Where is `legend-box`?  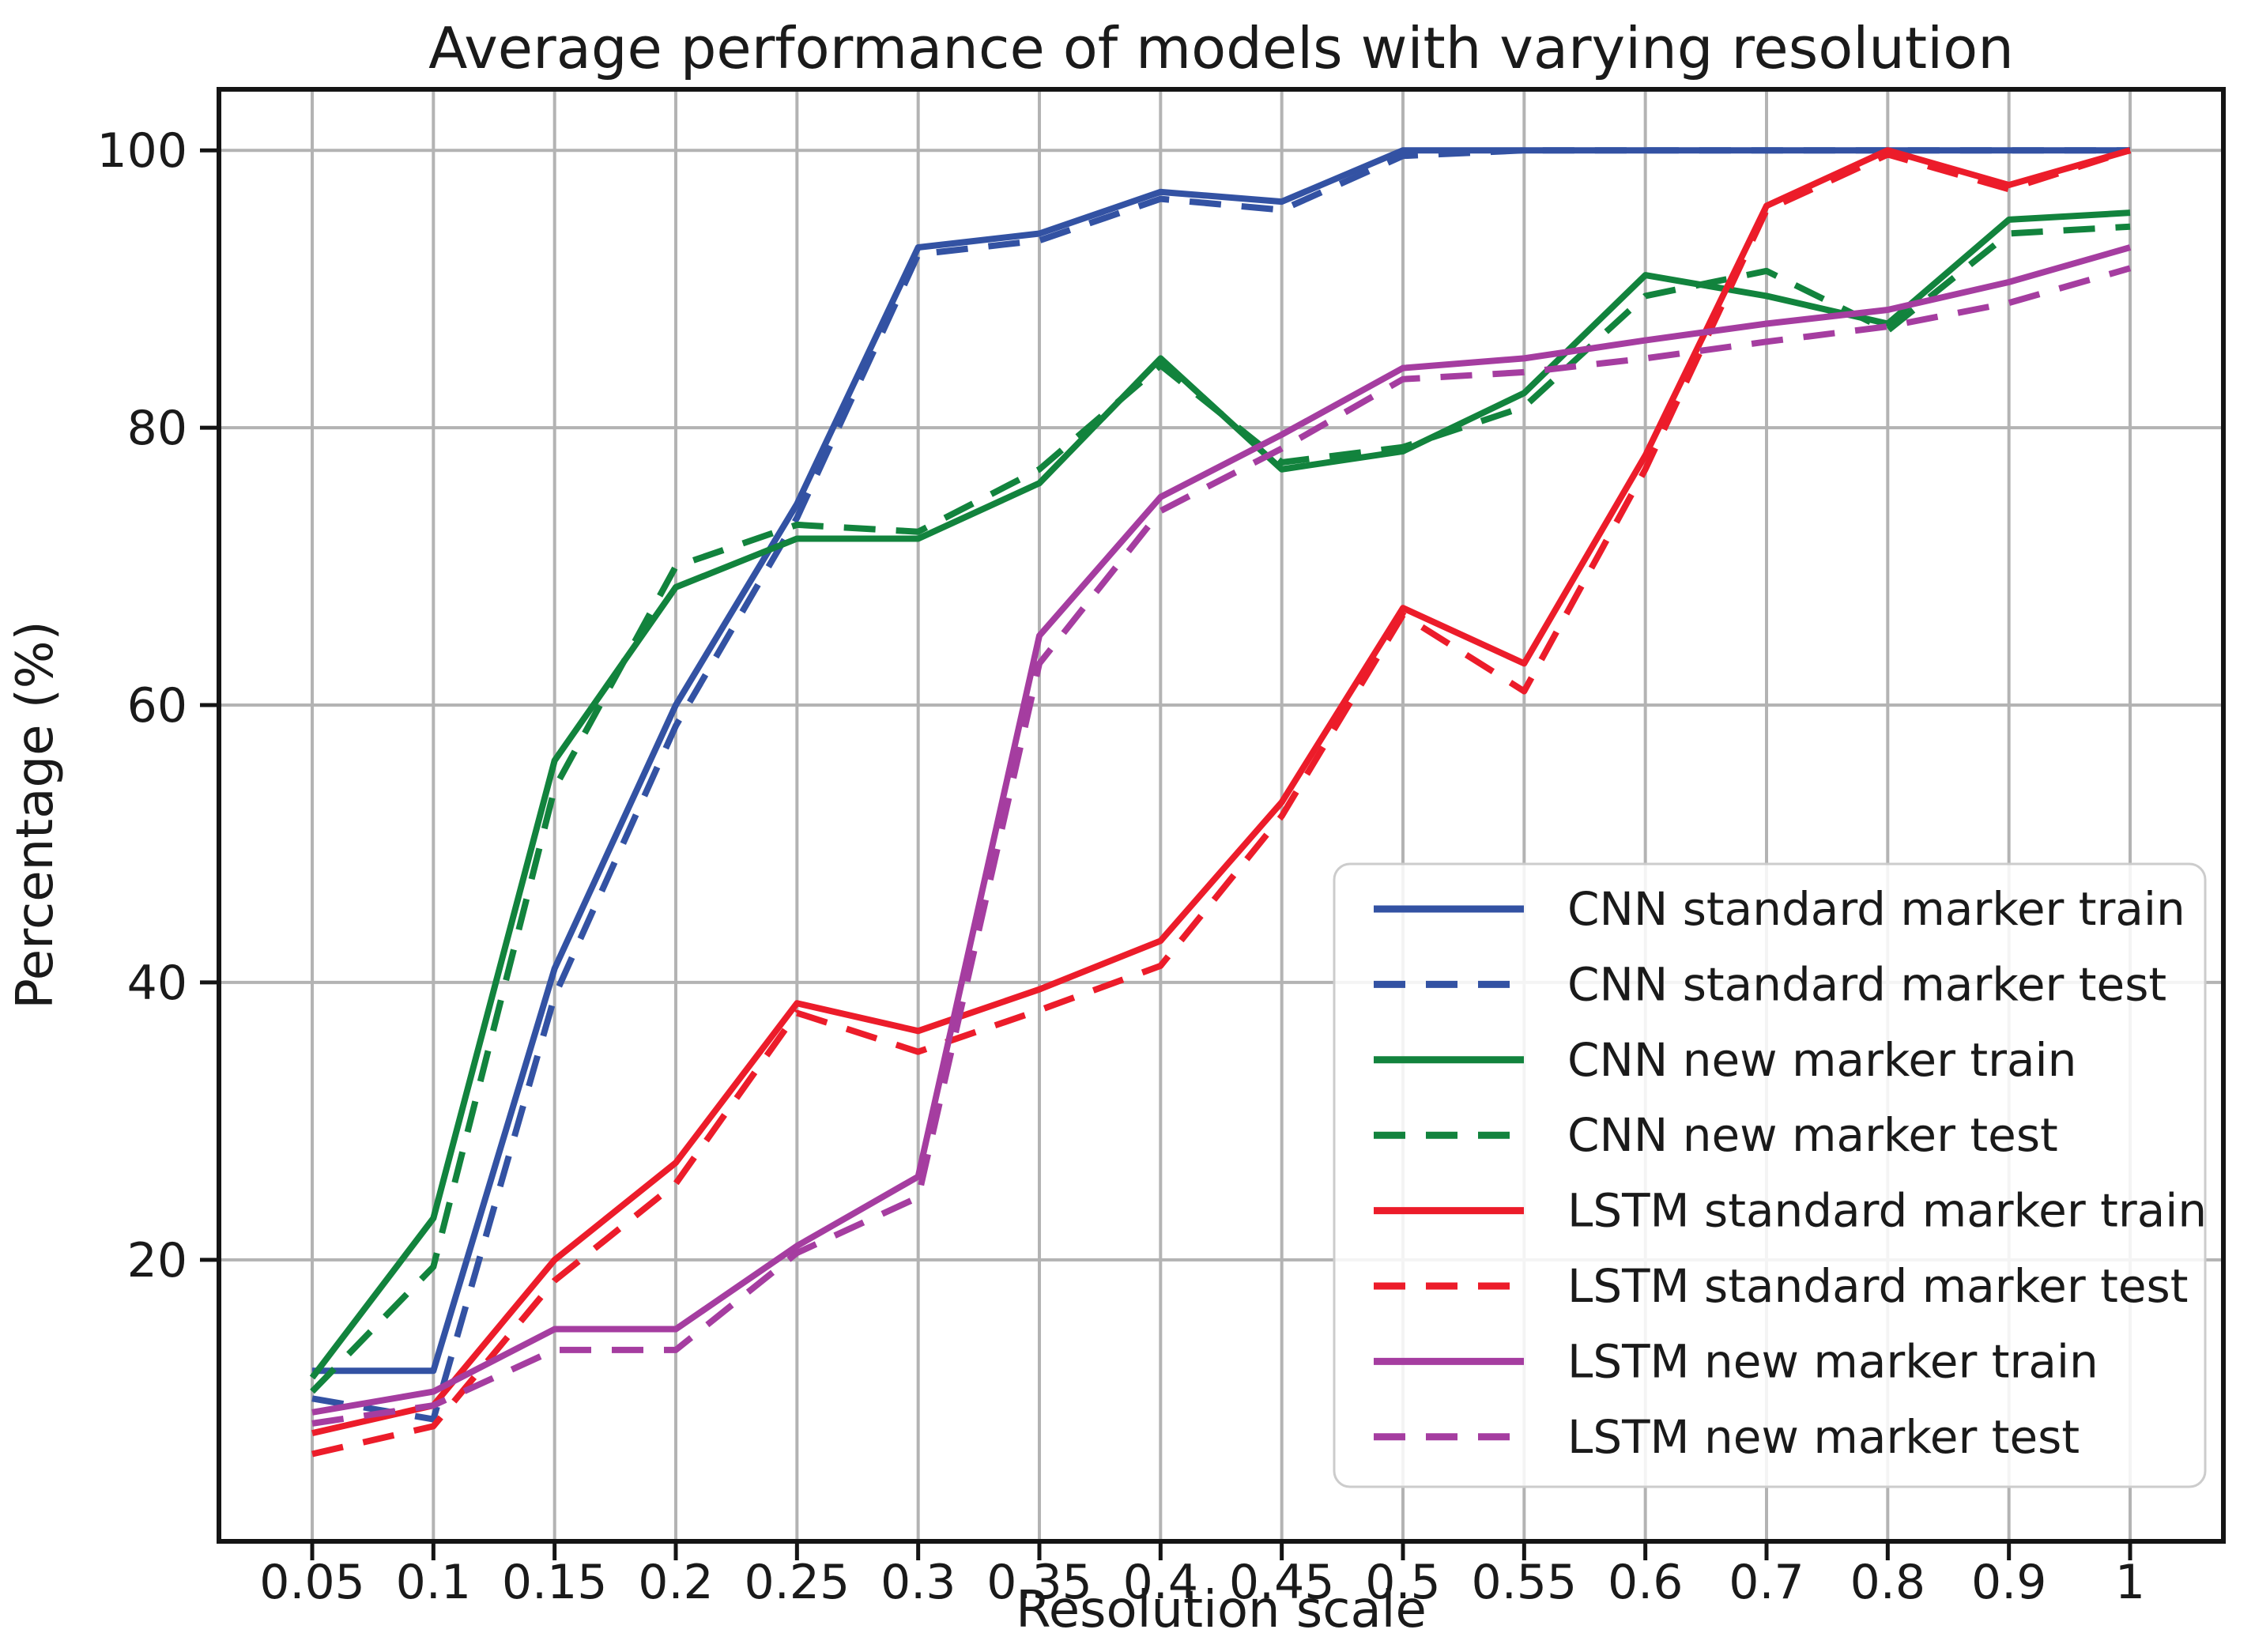 legend-box is located at coordinates (1770, 1175).